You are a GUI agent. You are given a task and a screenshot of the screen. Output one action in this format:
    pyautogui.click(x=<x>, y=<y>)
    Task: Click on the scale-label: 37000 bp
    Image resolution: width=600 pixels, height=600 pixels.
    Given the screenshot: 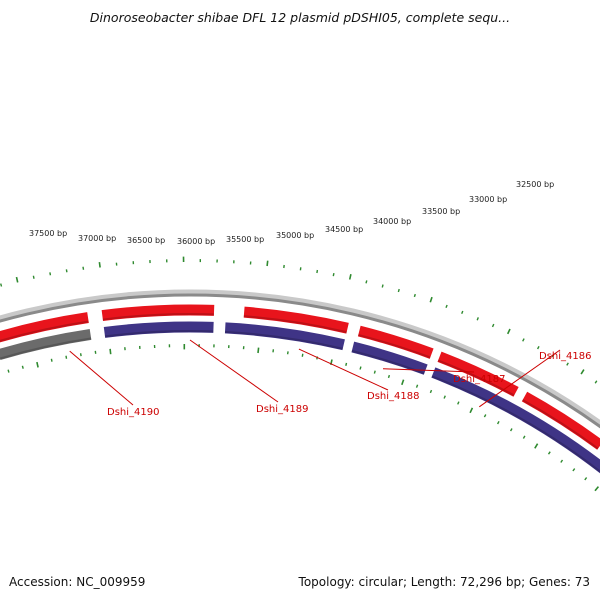 What is the action you would take?
    pyautogui.click(x=97, y=238)
    